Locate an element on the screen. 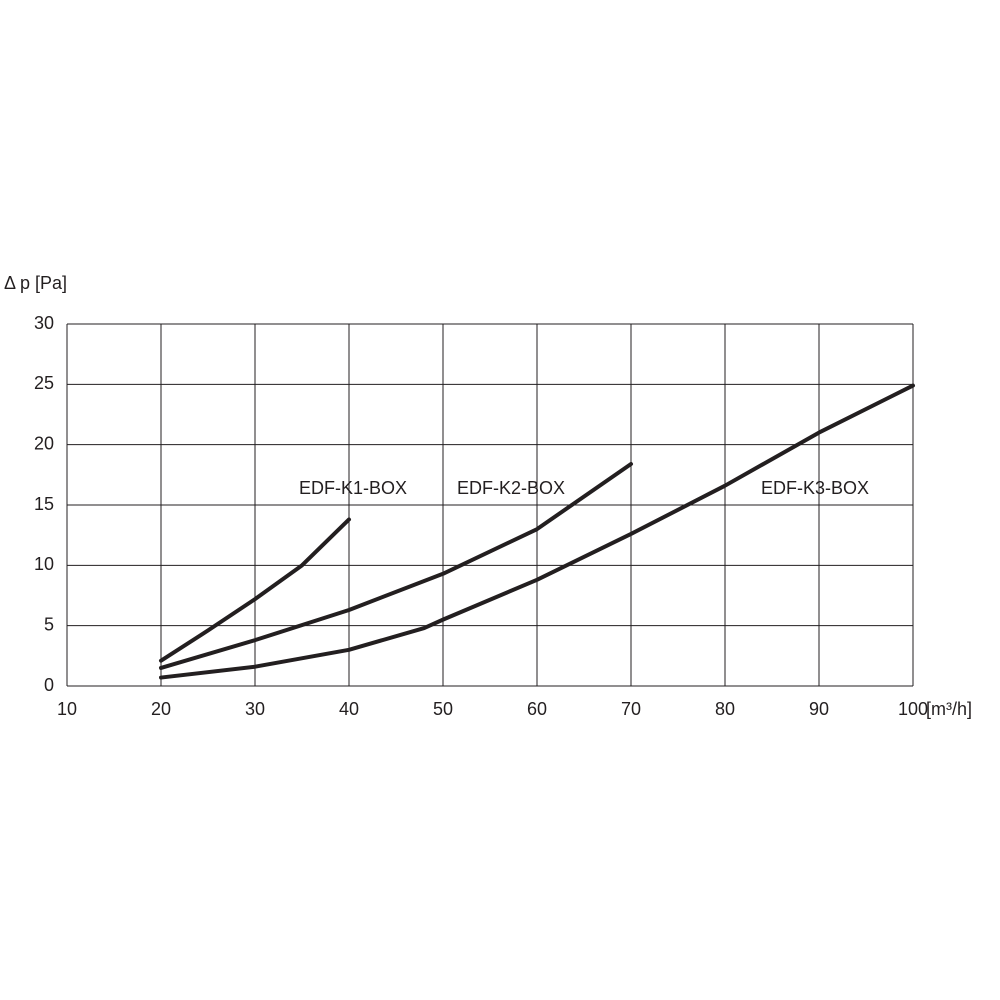 The image size is (1000, 1000). x-tick-label: 40 is located at coordinates (349, 709).